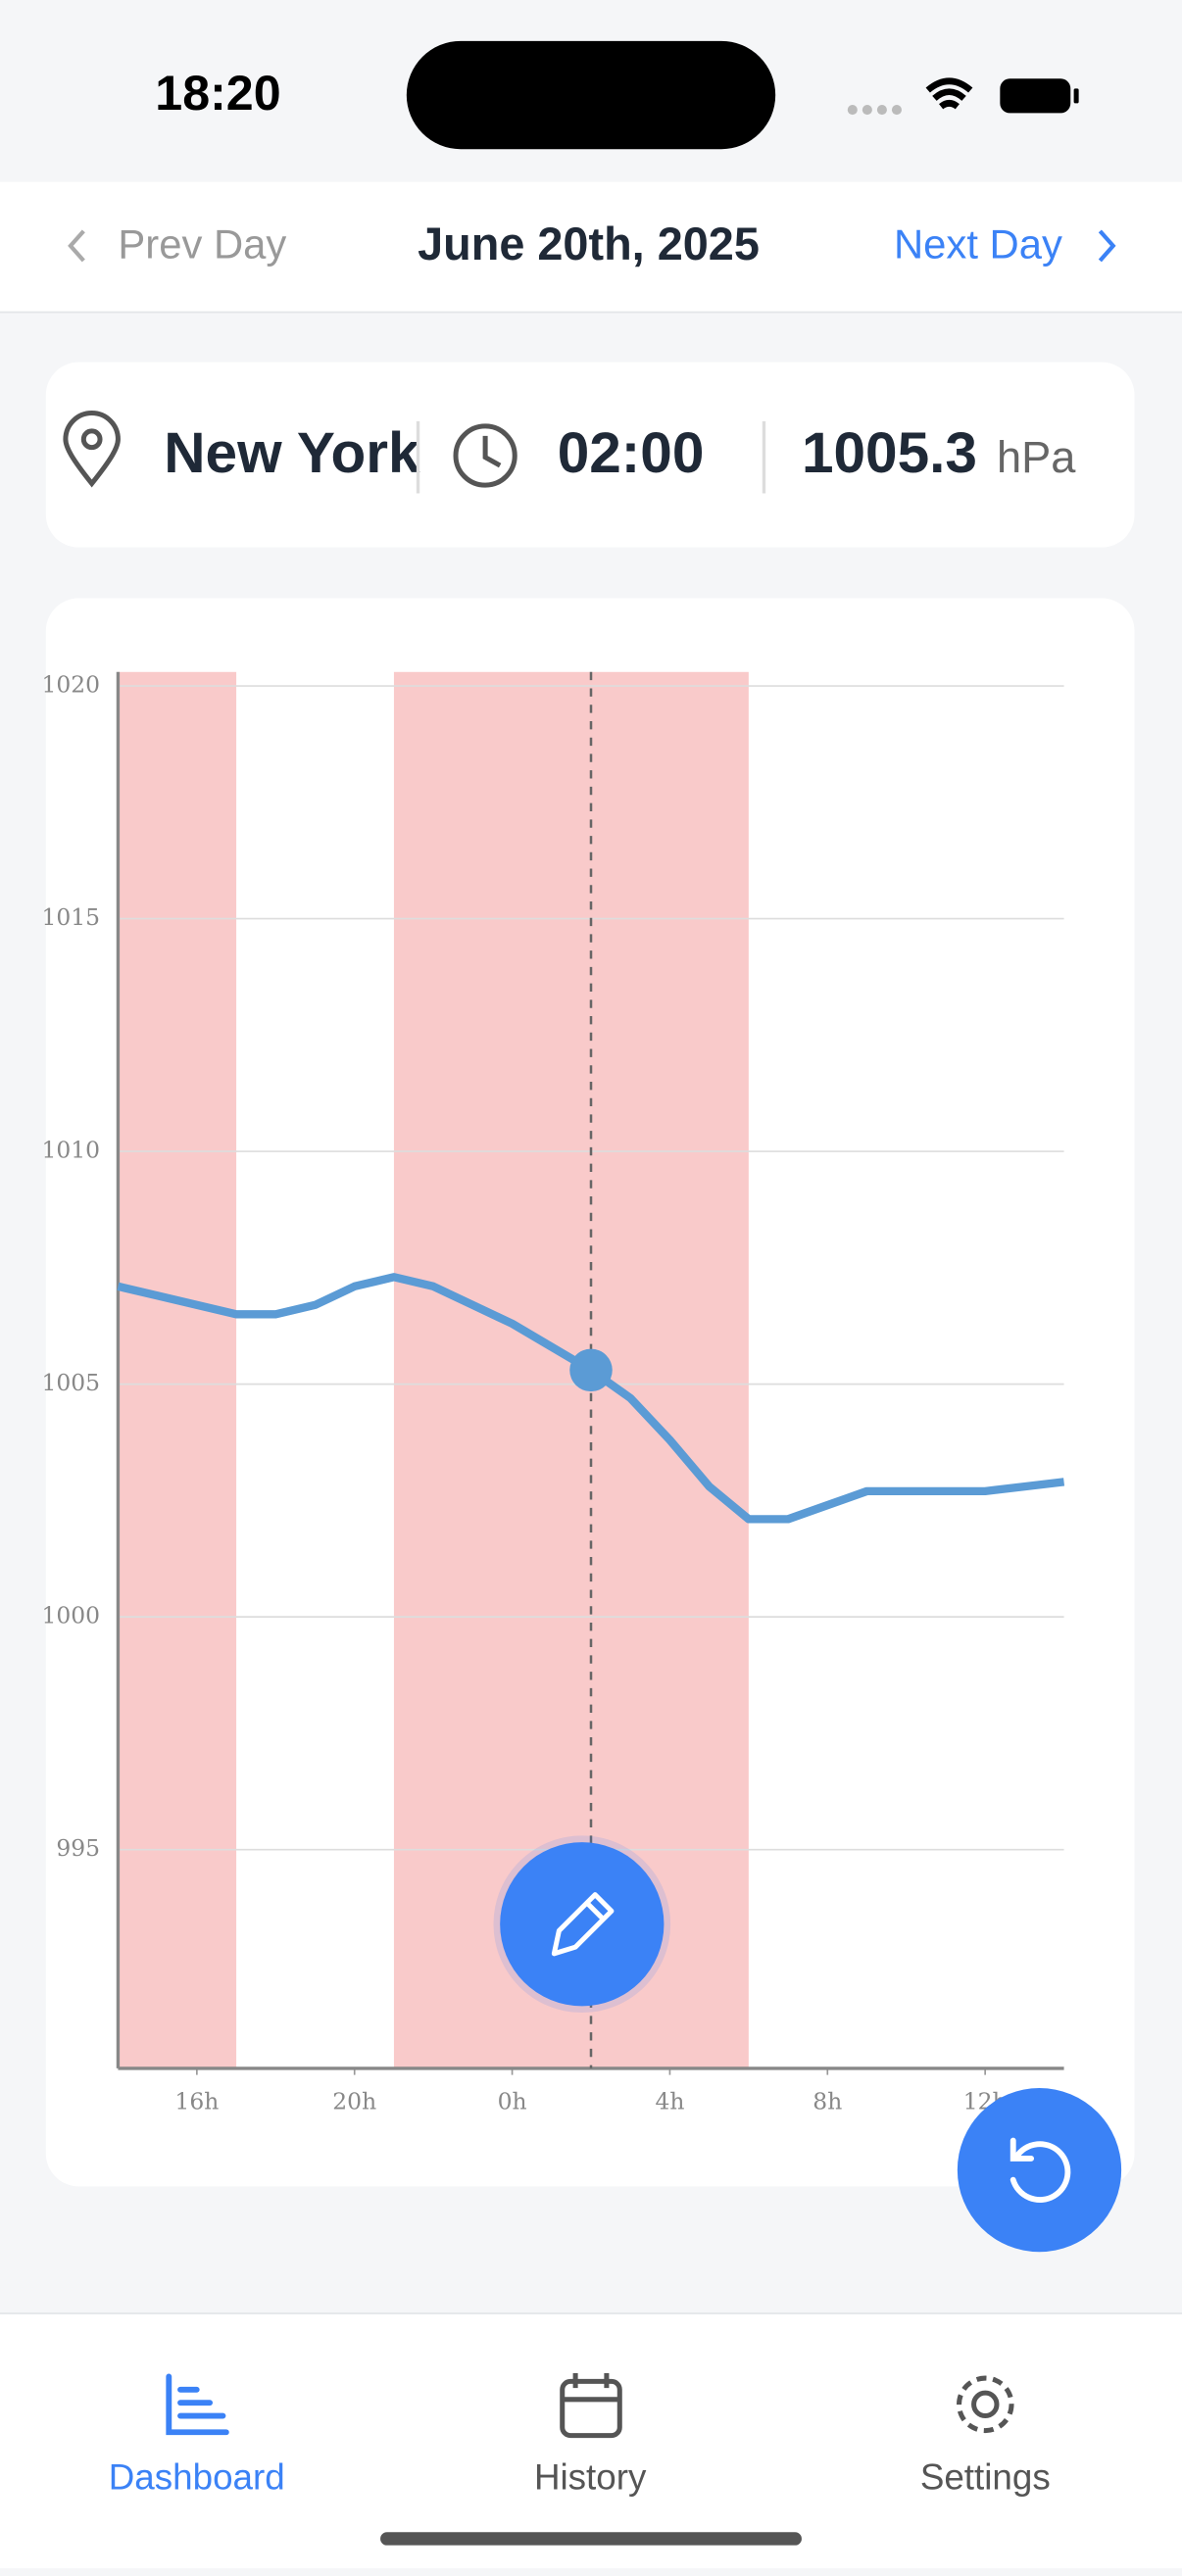 The height and width of the screenshot is (2576, 1182). Describe the element at coordinates (197, 2476) in the screenshot. I see `tab-label: Dashboard` at that location.